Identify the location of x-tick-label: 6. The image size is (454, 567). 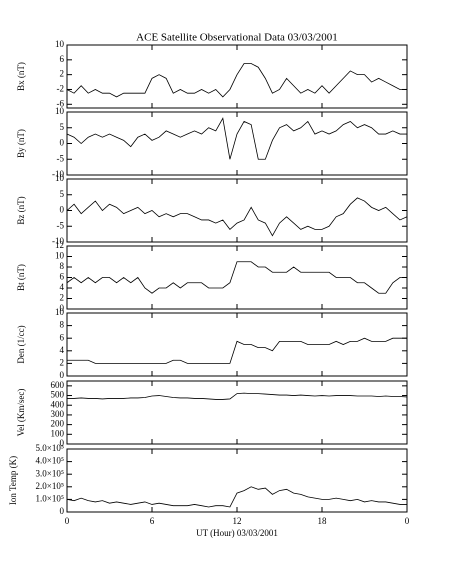
(152, 521).